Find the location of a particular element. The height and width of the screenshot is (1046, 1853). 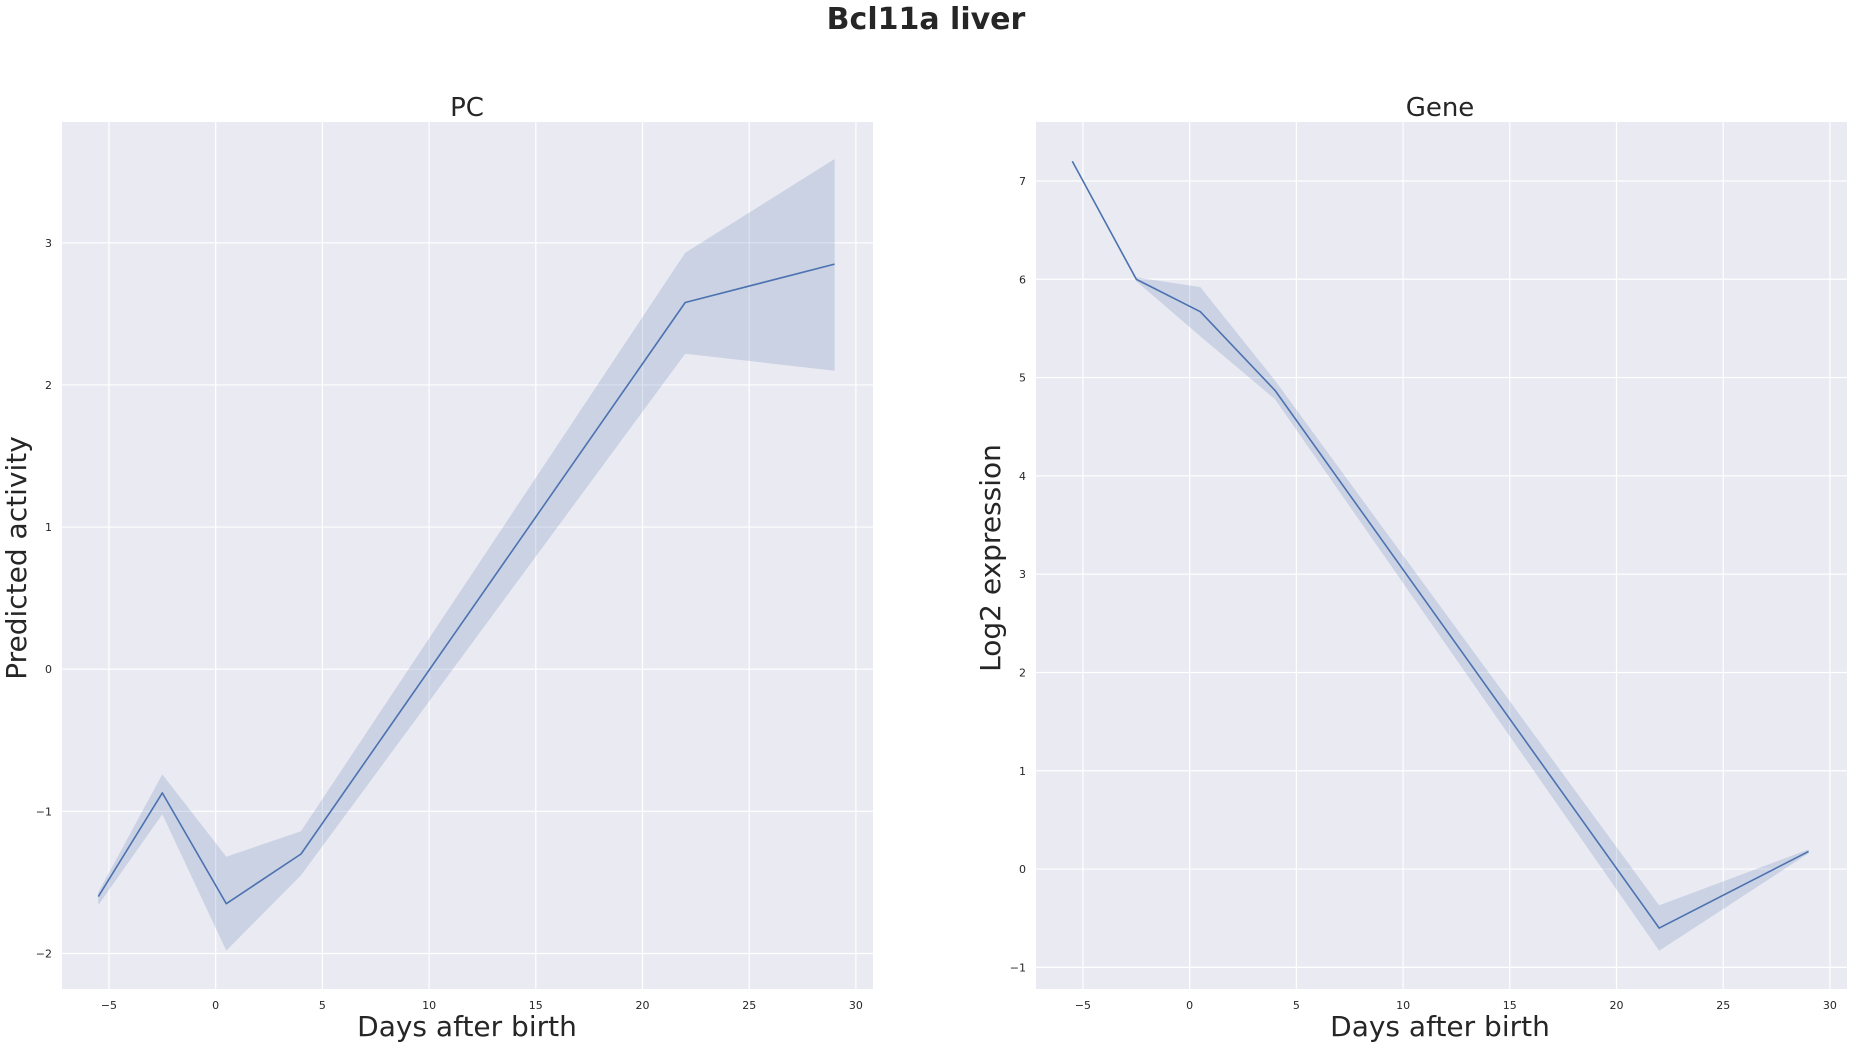

gene-chart-title: Gene is located at coordinates (1440, 108).